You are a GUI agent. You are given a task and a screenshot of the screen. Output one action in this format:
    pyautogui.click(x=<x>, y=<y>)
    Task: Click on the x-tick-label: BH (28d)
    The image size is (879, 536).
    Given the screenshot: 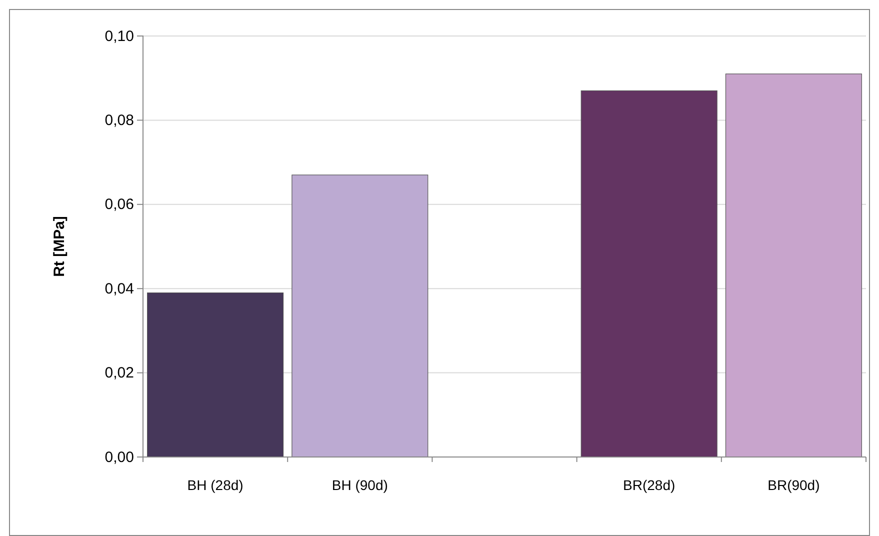 What is the action you would take?
    pyautogui.click(x=215, y=485)
    